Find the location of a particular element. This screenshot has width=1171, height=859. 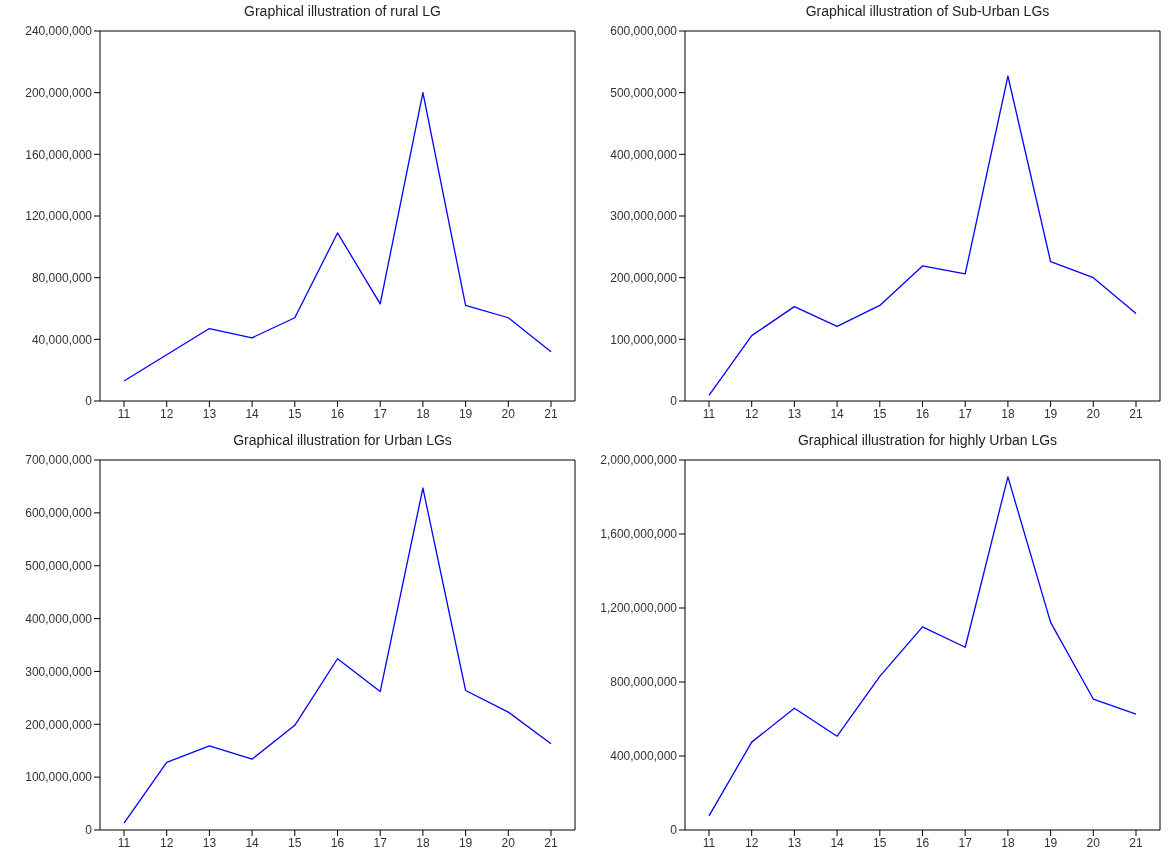

chart-title: Graphical illustration of rural LG is located at coordinates (342, 11).